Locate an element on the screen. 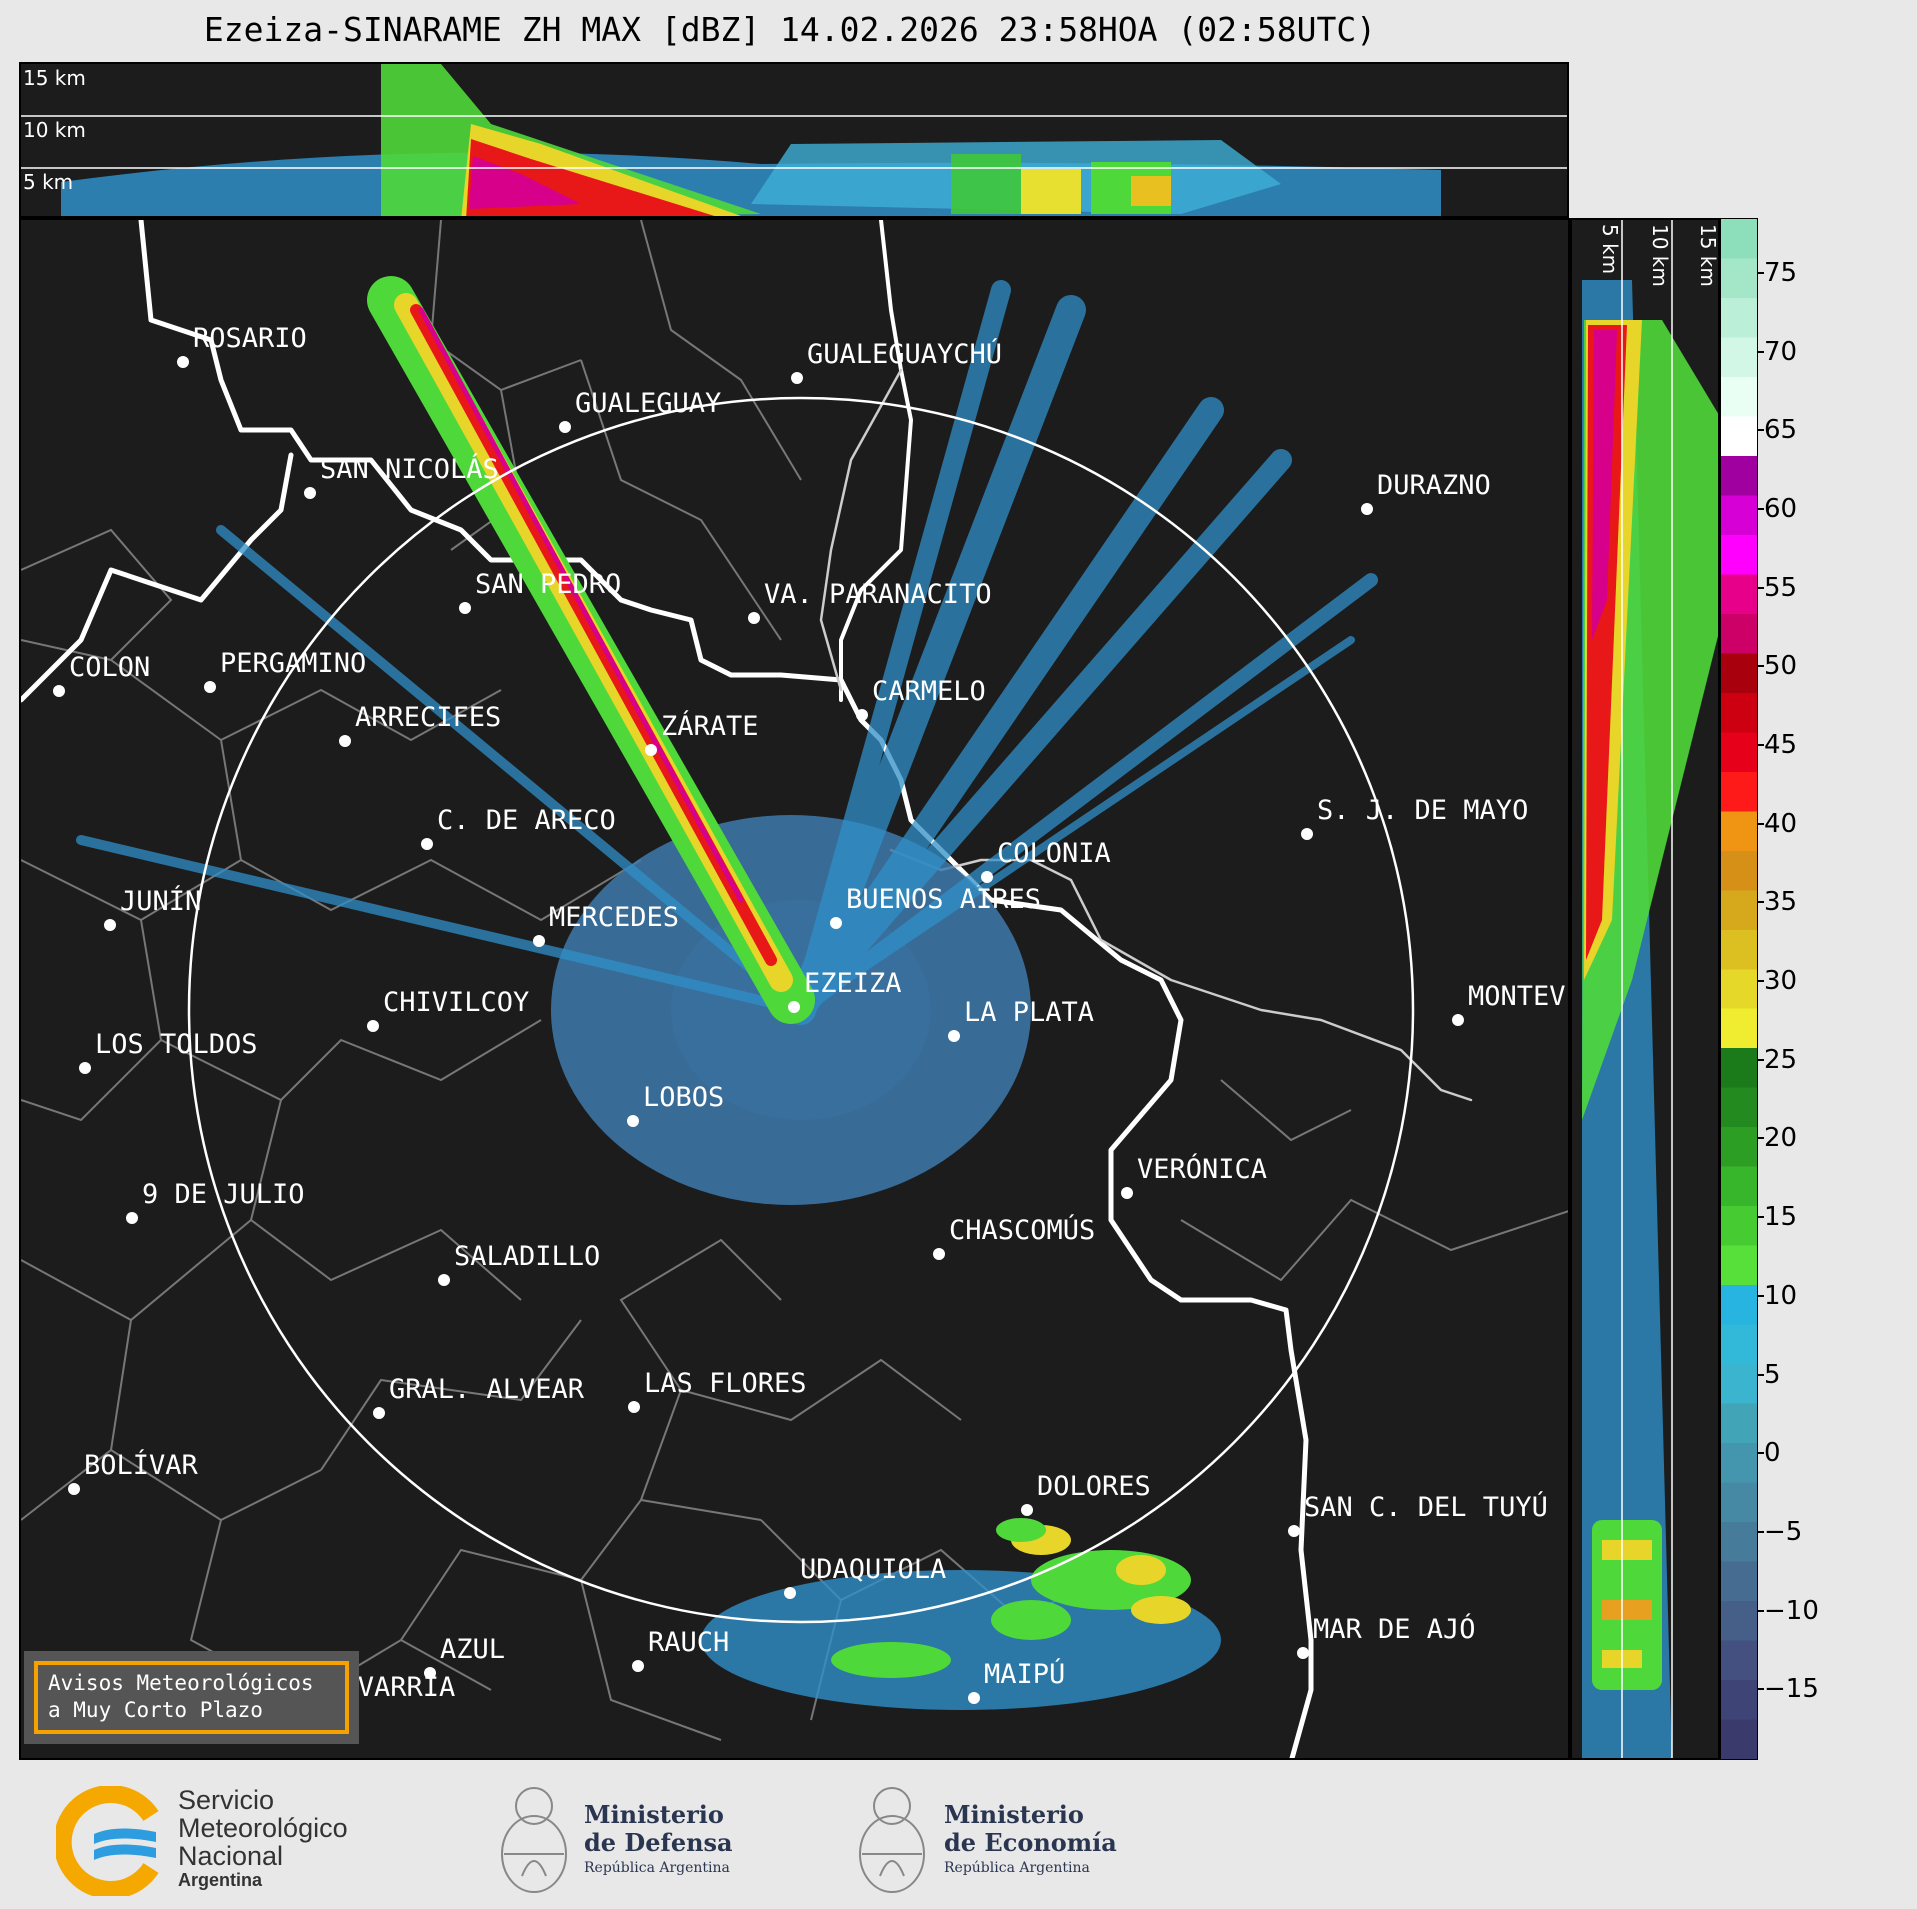 The height and width of the screenshot is (1909, 1917). city-label-zarate: ZÁRATE is located at coordinates (710, 726).